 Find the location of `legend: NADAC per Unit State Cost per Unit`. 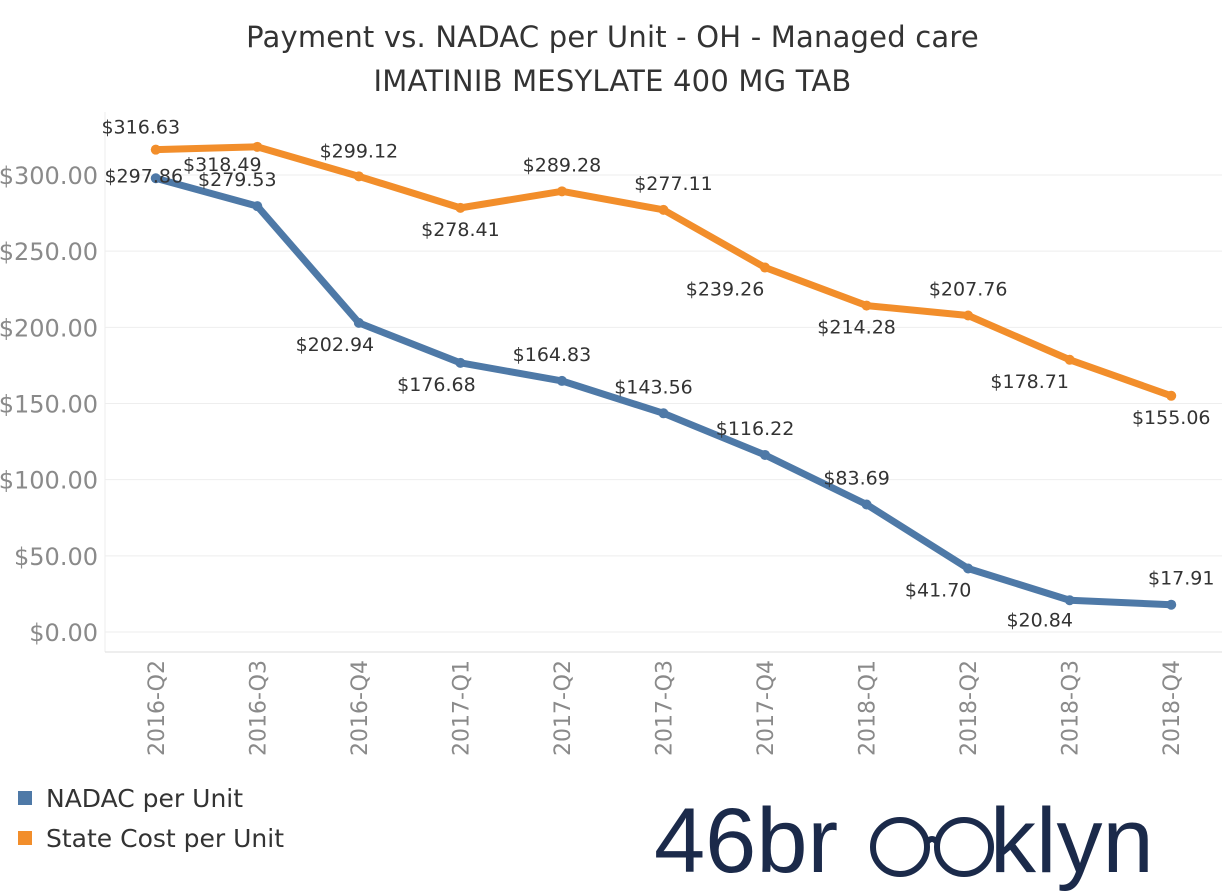

legend: NADAC per Unit State Cost per Unit is located at coordinates (151, 818).